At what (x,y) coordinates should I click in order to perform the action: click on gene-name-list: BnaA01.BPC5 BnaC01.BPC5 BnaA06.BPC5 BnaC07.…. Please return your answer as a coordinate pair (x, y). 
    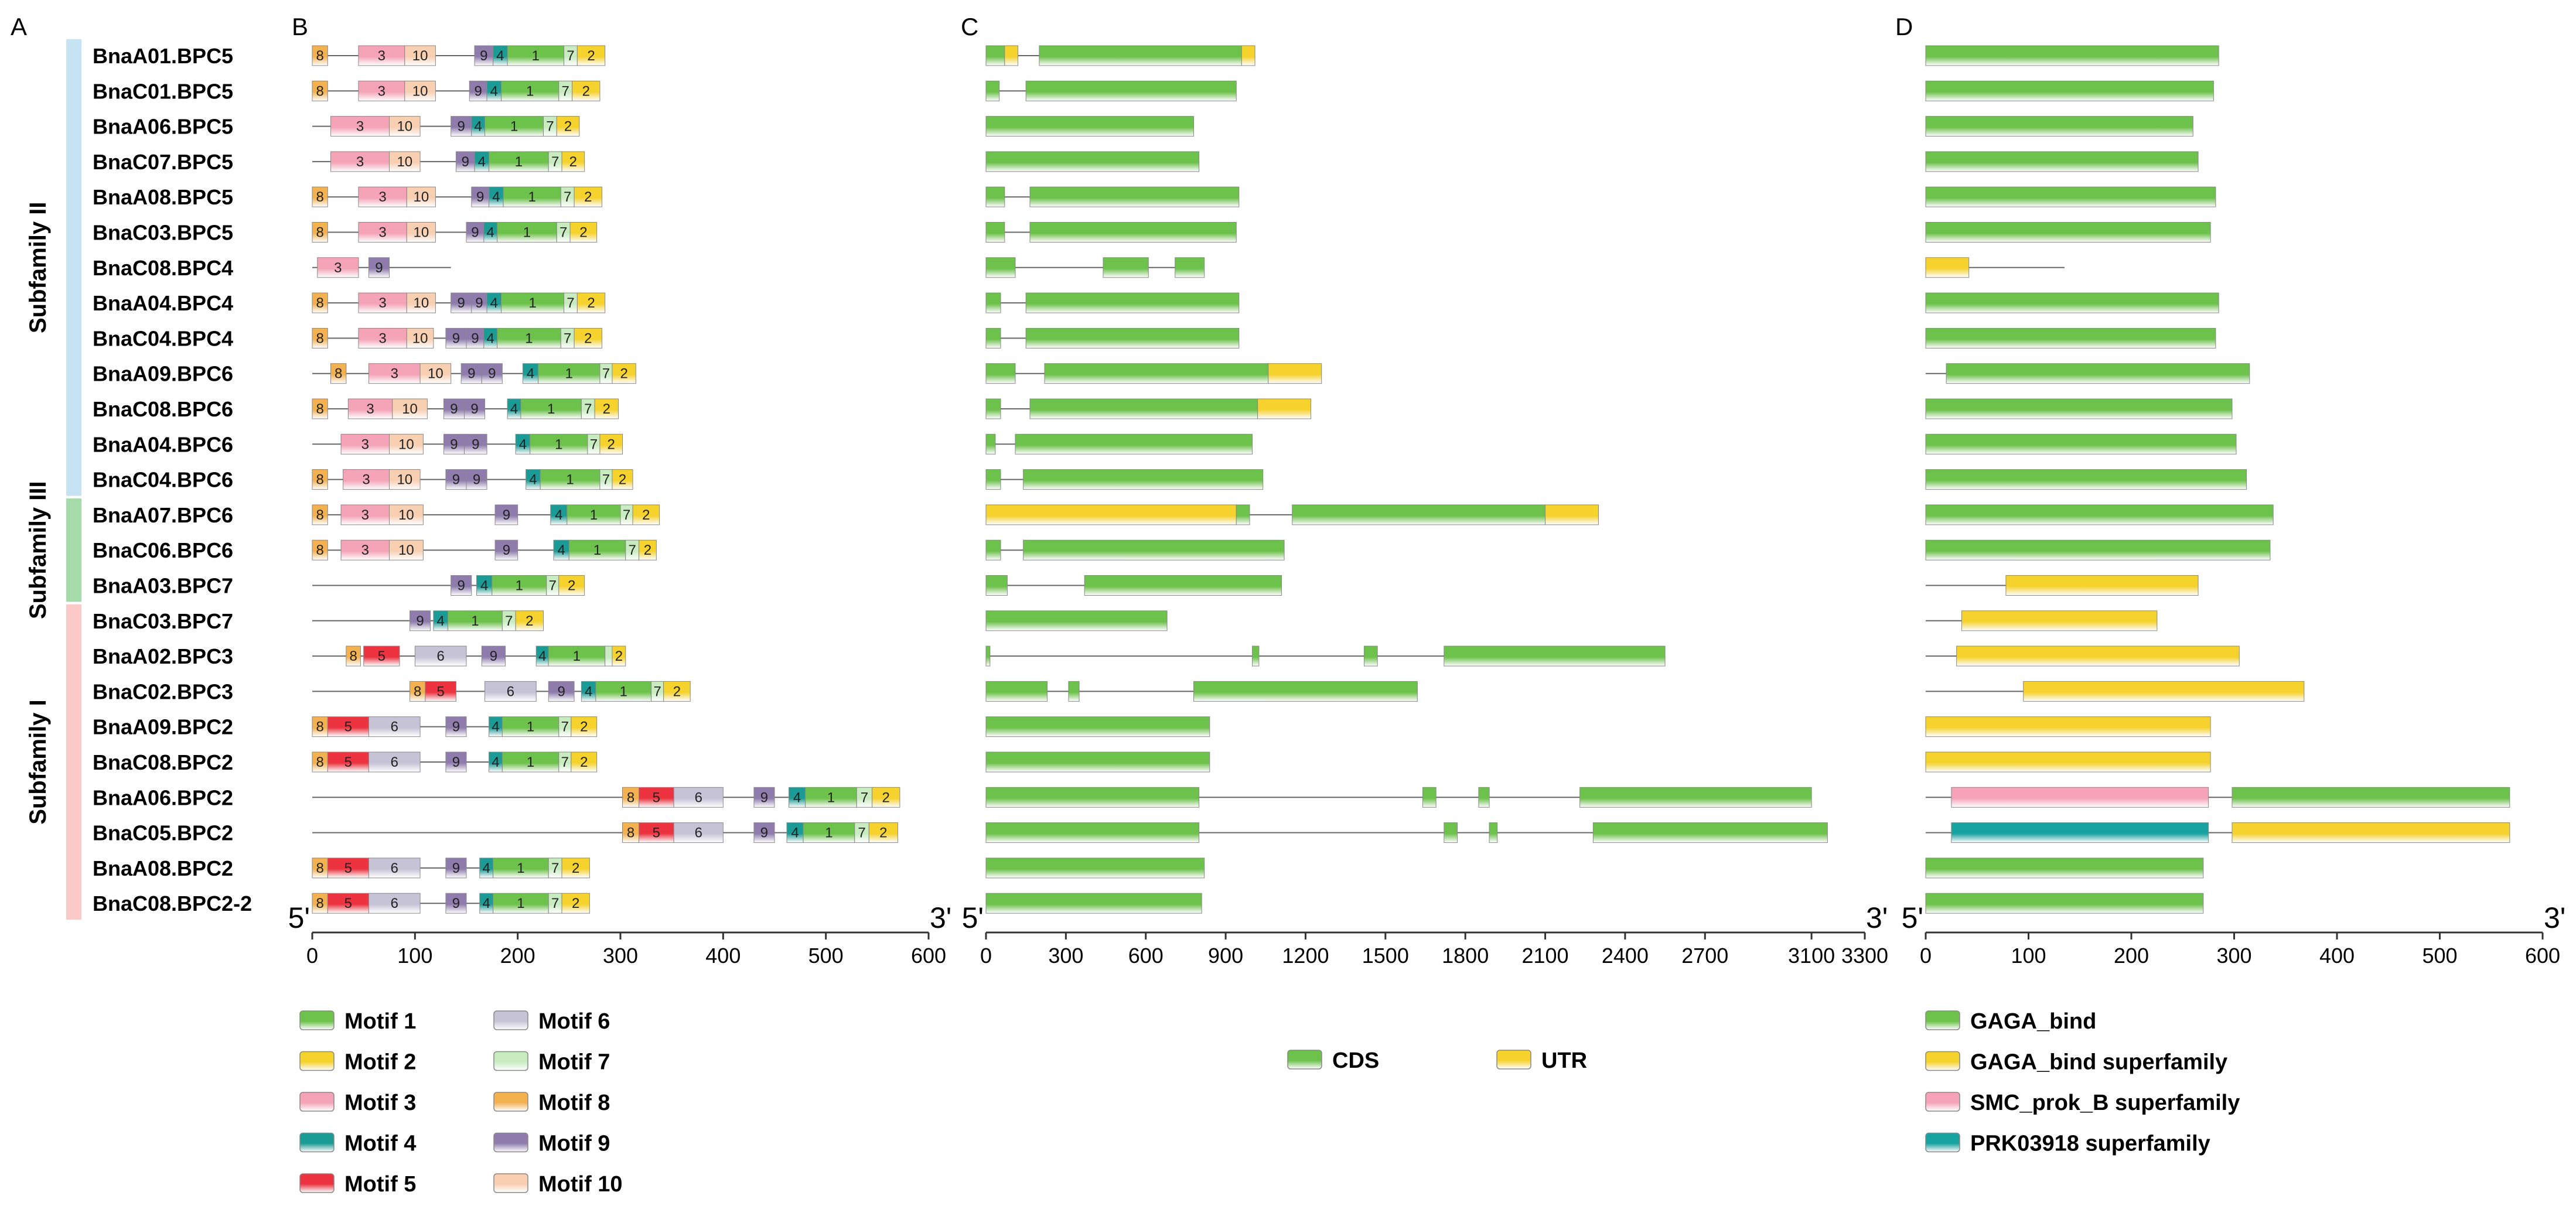
    Looking at the image, I should click on (172, 480).